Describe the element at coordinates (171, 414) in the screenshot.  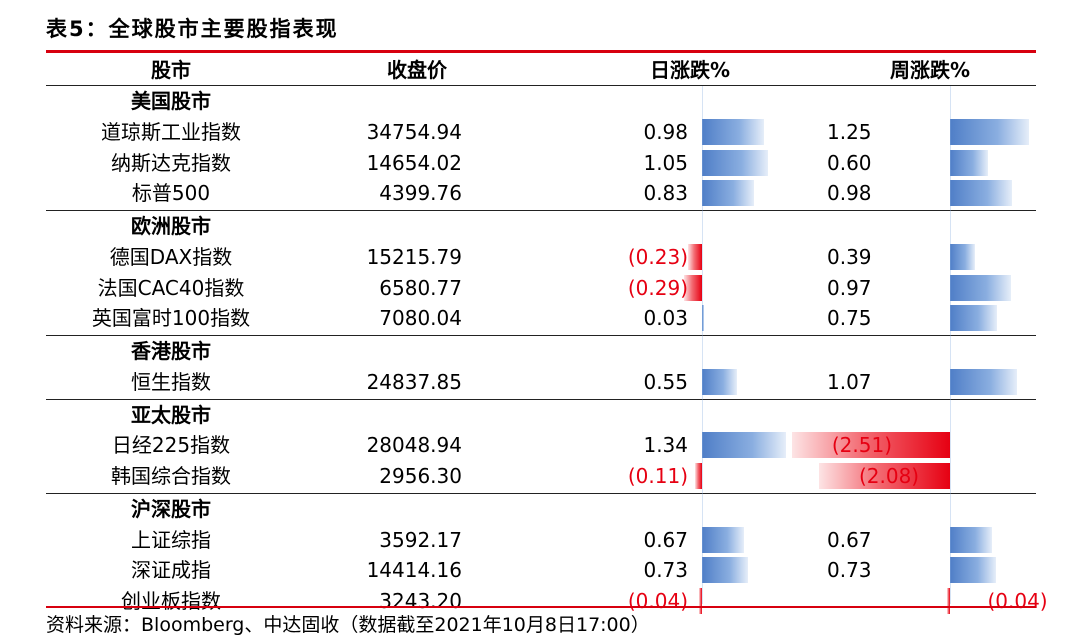
I see `group-heading: 亚太股市` at that location.